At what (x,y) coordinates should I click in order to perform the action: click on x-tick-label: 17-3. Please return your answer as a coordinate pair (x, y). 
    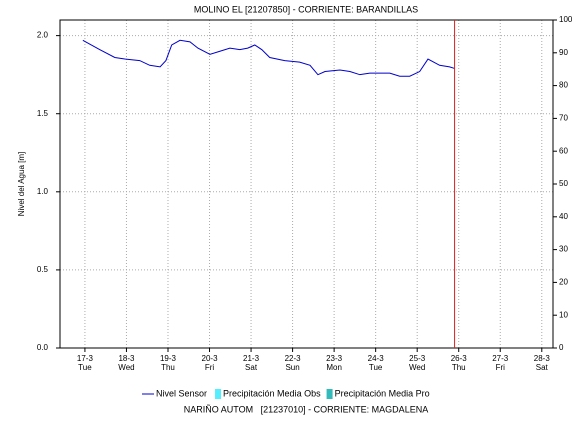
    Looking at the image, I should click on (85, 358).